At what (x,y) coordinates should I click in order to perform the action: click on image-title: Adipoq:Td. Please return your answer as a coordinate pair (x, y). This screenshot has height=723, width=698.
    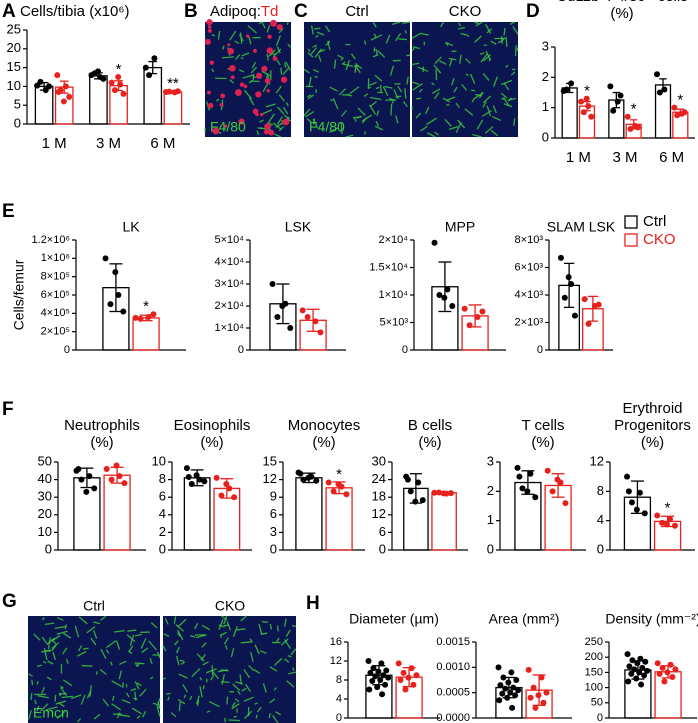
    Looking at the image, I should click on (244, 11).